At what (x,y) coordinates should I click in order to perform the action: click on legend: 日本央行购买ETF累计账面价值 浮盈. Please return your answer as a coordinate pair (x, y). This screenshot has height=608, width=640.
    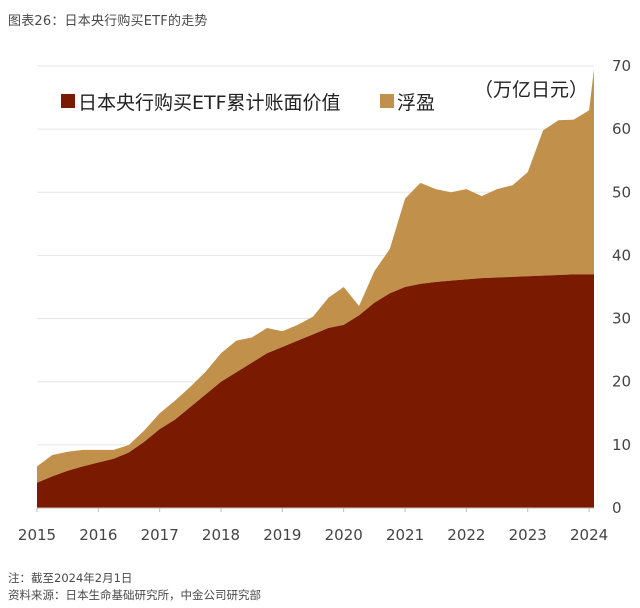
    Looking at the image, I should click on (248, 103).